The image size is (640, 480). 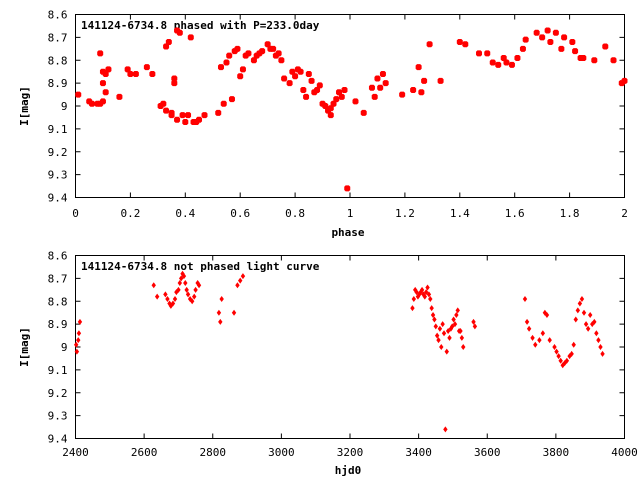 What do you see at coordinates (24, 347) in the screenshot?
I see `y-axis-label-unphased: I[mag]` at bounding box center [24, 347].